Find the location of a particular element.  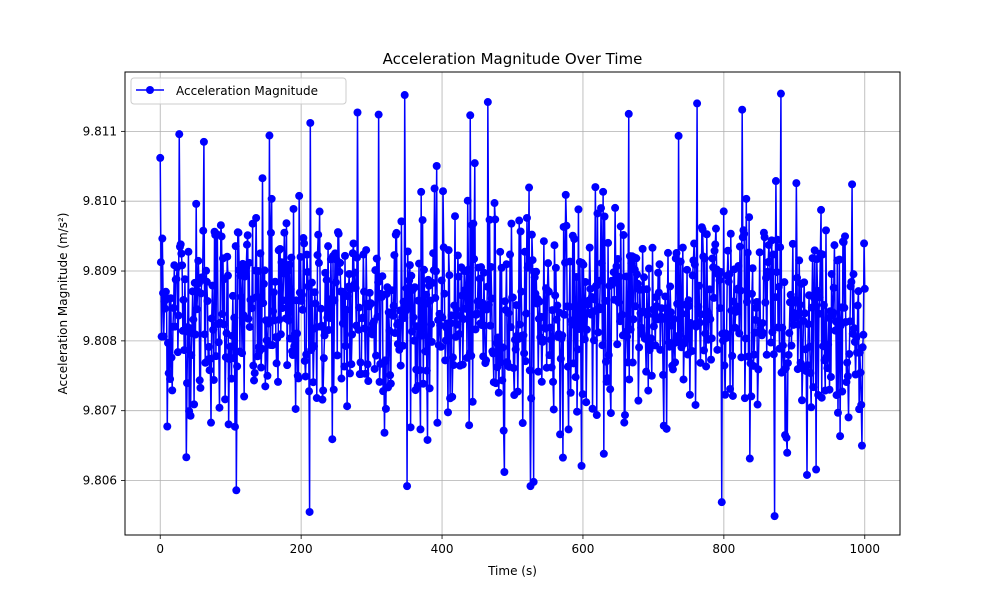

y-tick-label: 9.806 is located at coordinates (100, 481).